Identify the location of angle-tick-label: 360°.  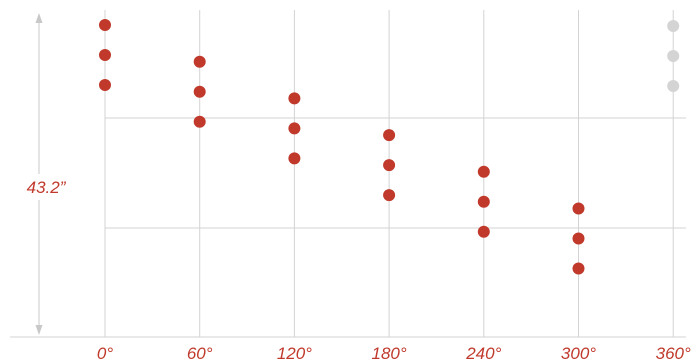
(673, 353).